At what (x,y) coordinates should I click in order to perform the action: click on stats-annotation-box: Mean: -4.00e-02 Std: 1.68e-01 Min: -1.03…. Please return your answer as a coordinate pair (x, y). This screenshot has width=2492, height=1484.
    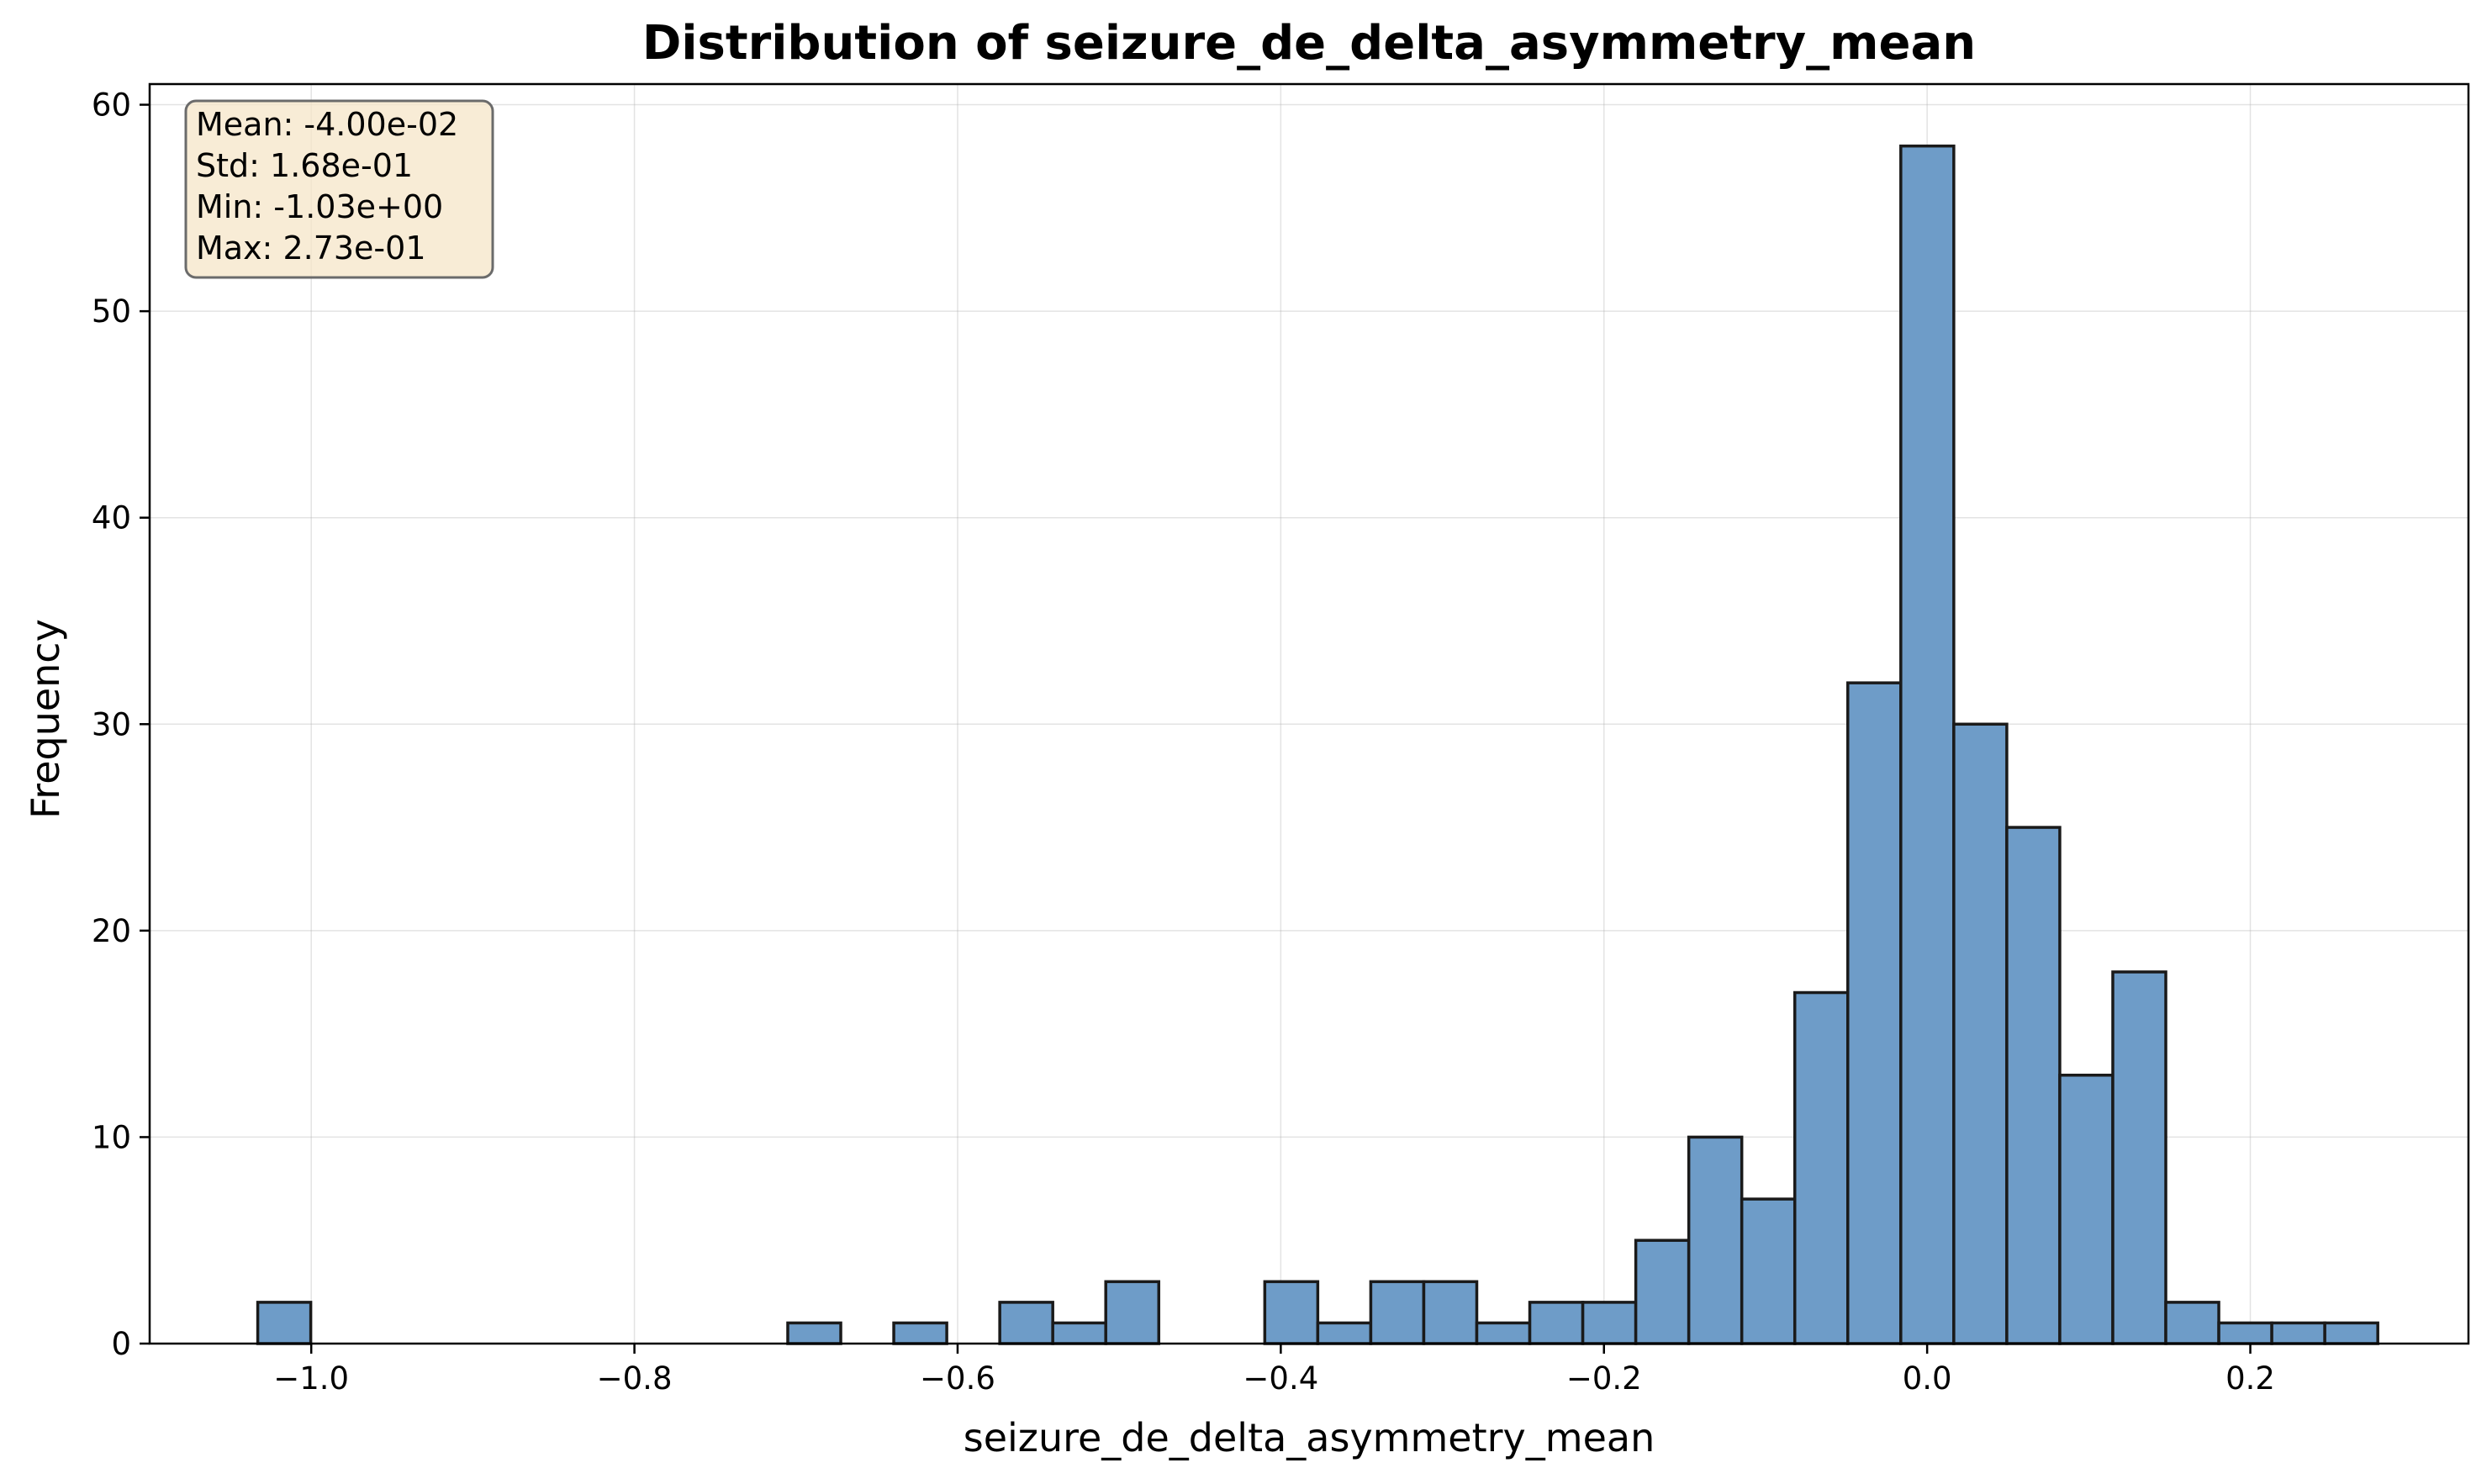
    Looking at the image, I should click on (339, 189).